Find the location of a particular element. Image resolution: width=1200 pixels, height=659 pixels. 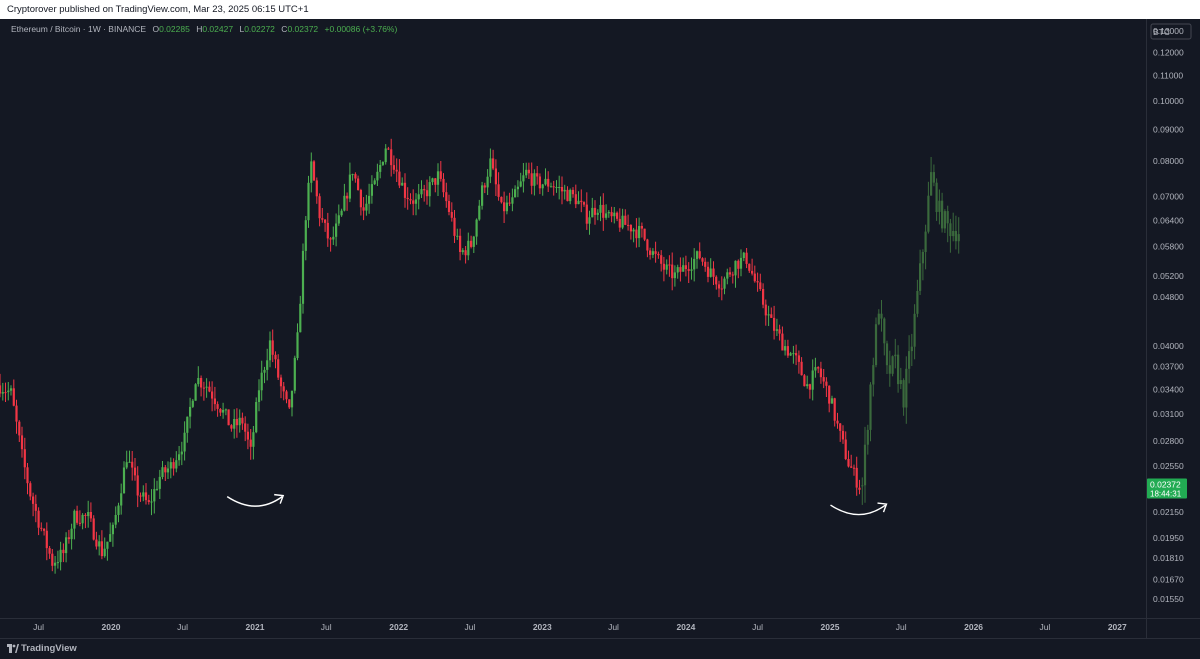

x-tick-label: 2024 is located at coordinates (685, 627).